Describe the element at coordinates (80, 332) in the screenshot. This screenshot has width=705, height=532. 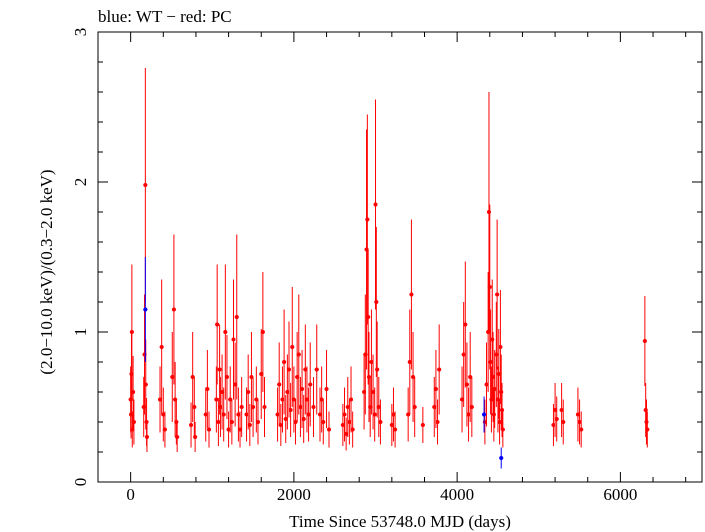
I see `y-tick-label: 1` at that location.